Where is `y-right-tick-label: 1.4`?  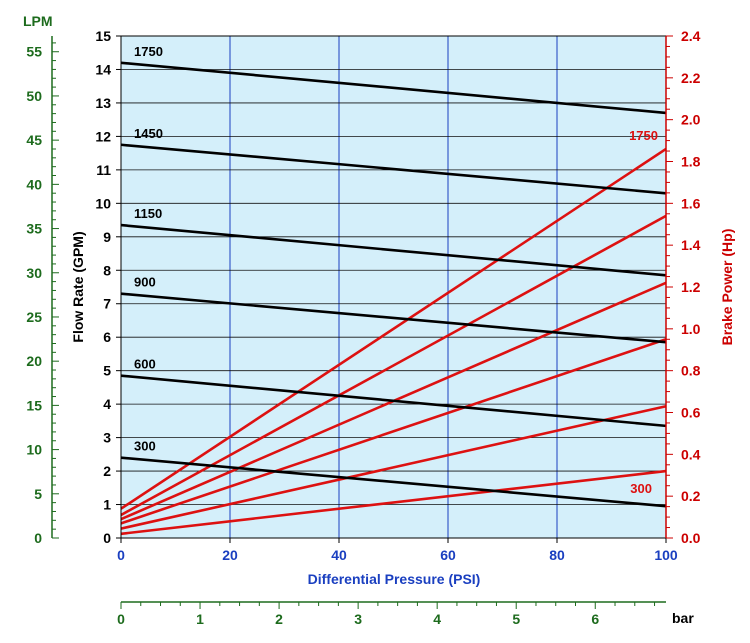
y-right-tick-label: 1.4 is located at coordinates (691, 245).